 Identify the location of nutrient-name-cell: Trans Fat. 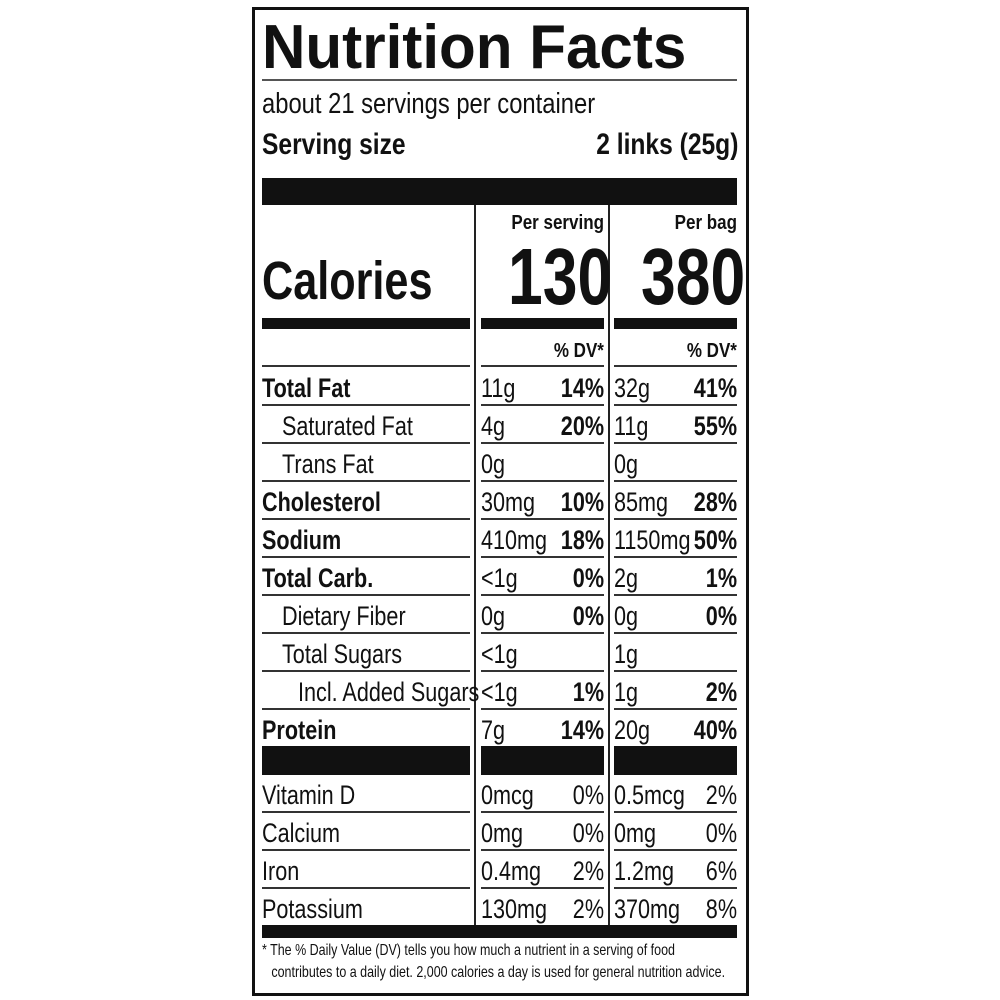
(366, 463).